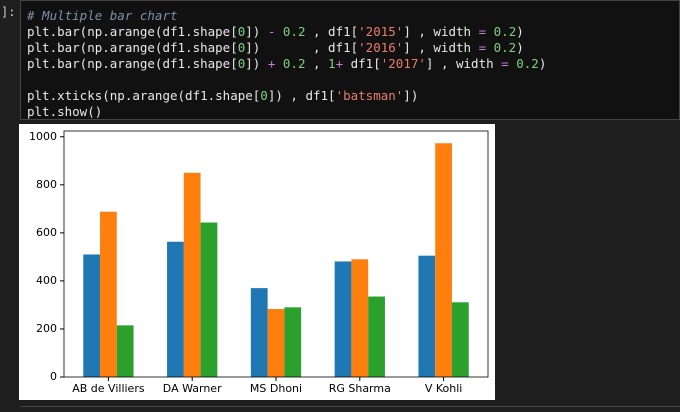 This screenshot has width=680, height=412. Describe the element at coordinates (65, 111) in the screenshot. I see `code-line: plt.show()` at that location.